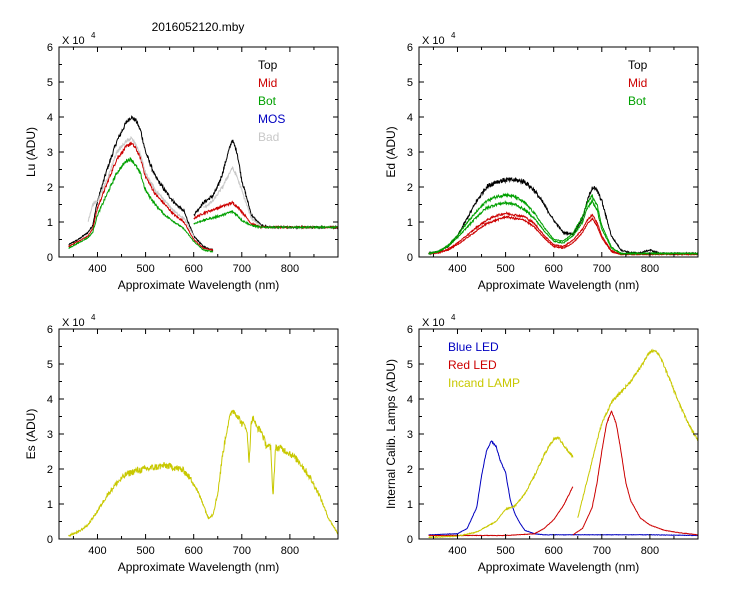 The image size is (750, 600). I want to click on series-line-es, so click(203, 473).